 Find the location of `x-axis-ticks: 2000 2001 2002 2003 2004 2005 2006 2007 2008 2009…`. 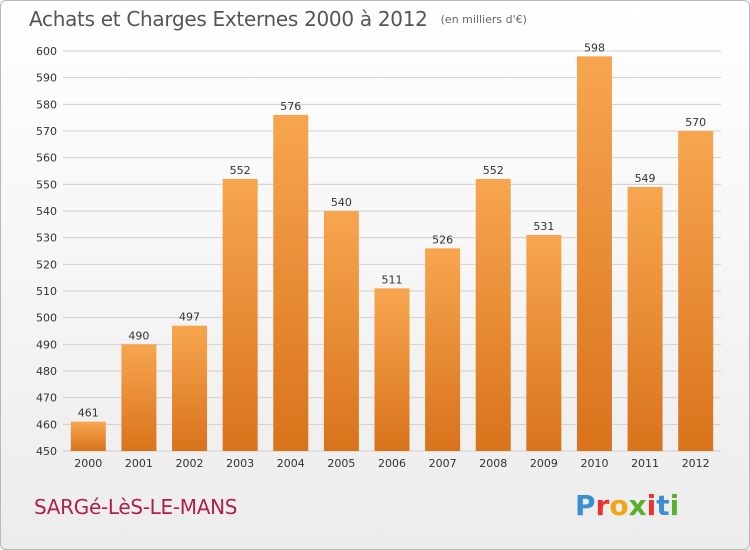

x-axis-ticks: 2000 2001 2002 2003 2004 2005 2006 2007 2008 2009… is located at coordinates (391, 463).